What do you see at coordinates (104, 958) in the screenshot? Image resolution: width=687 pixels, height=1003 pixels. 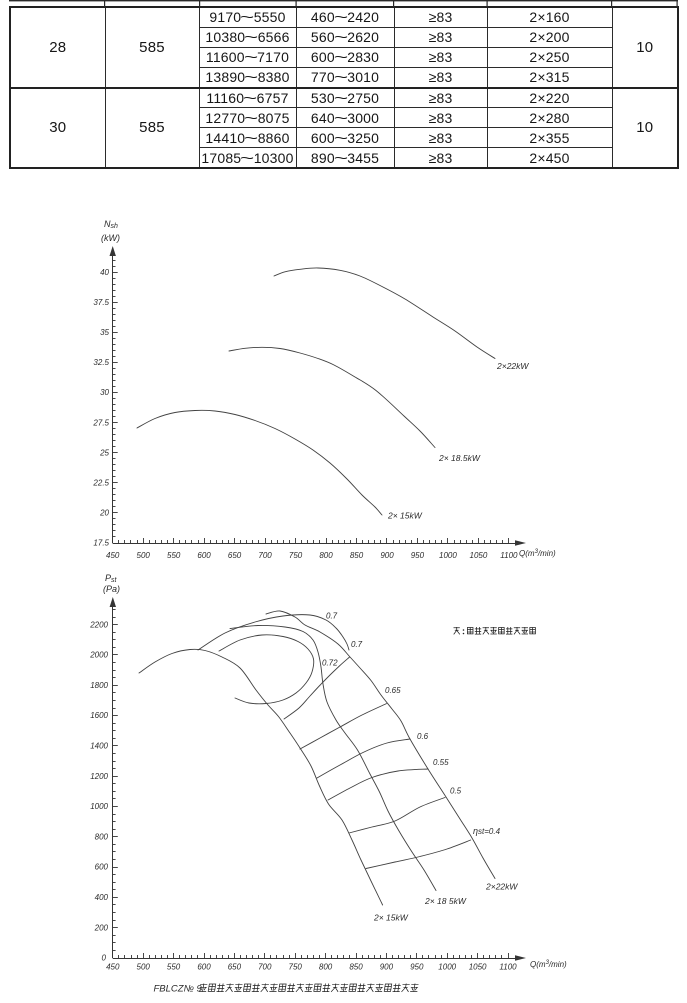 I see `svg-text: 0` at bounding box center [104, 958].